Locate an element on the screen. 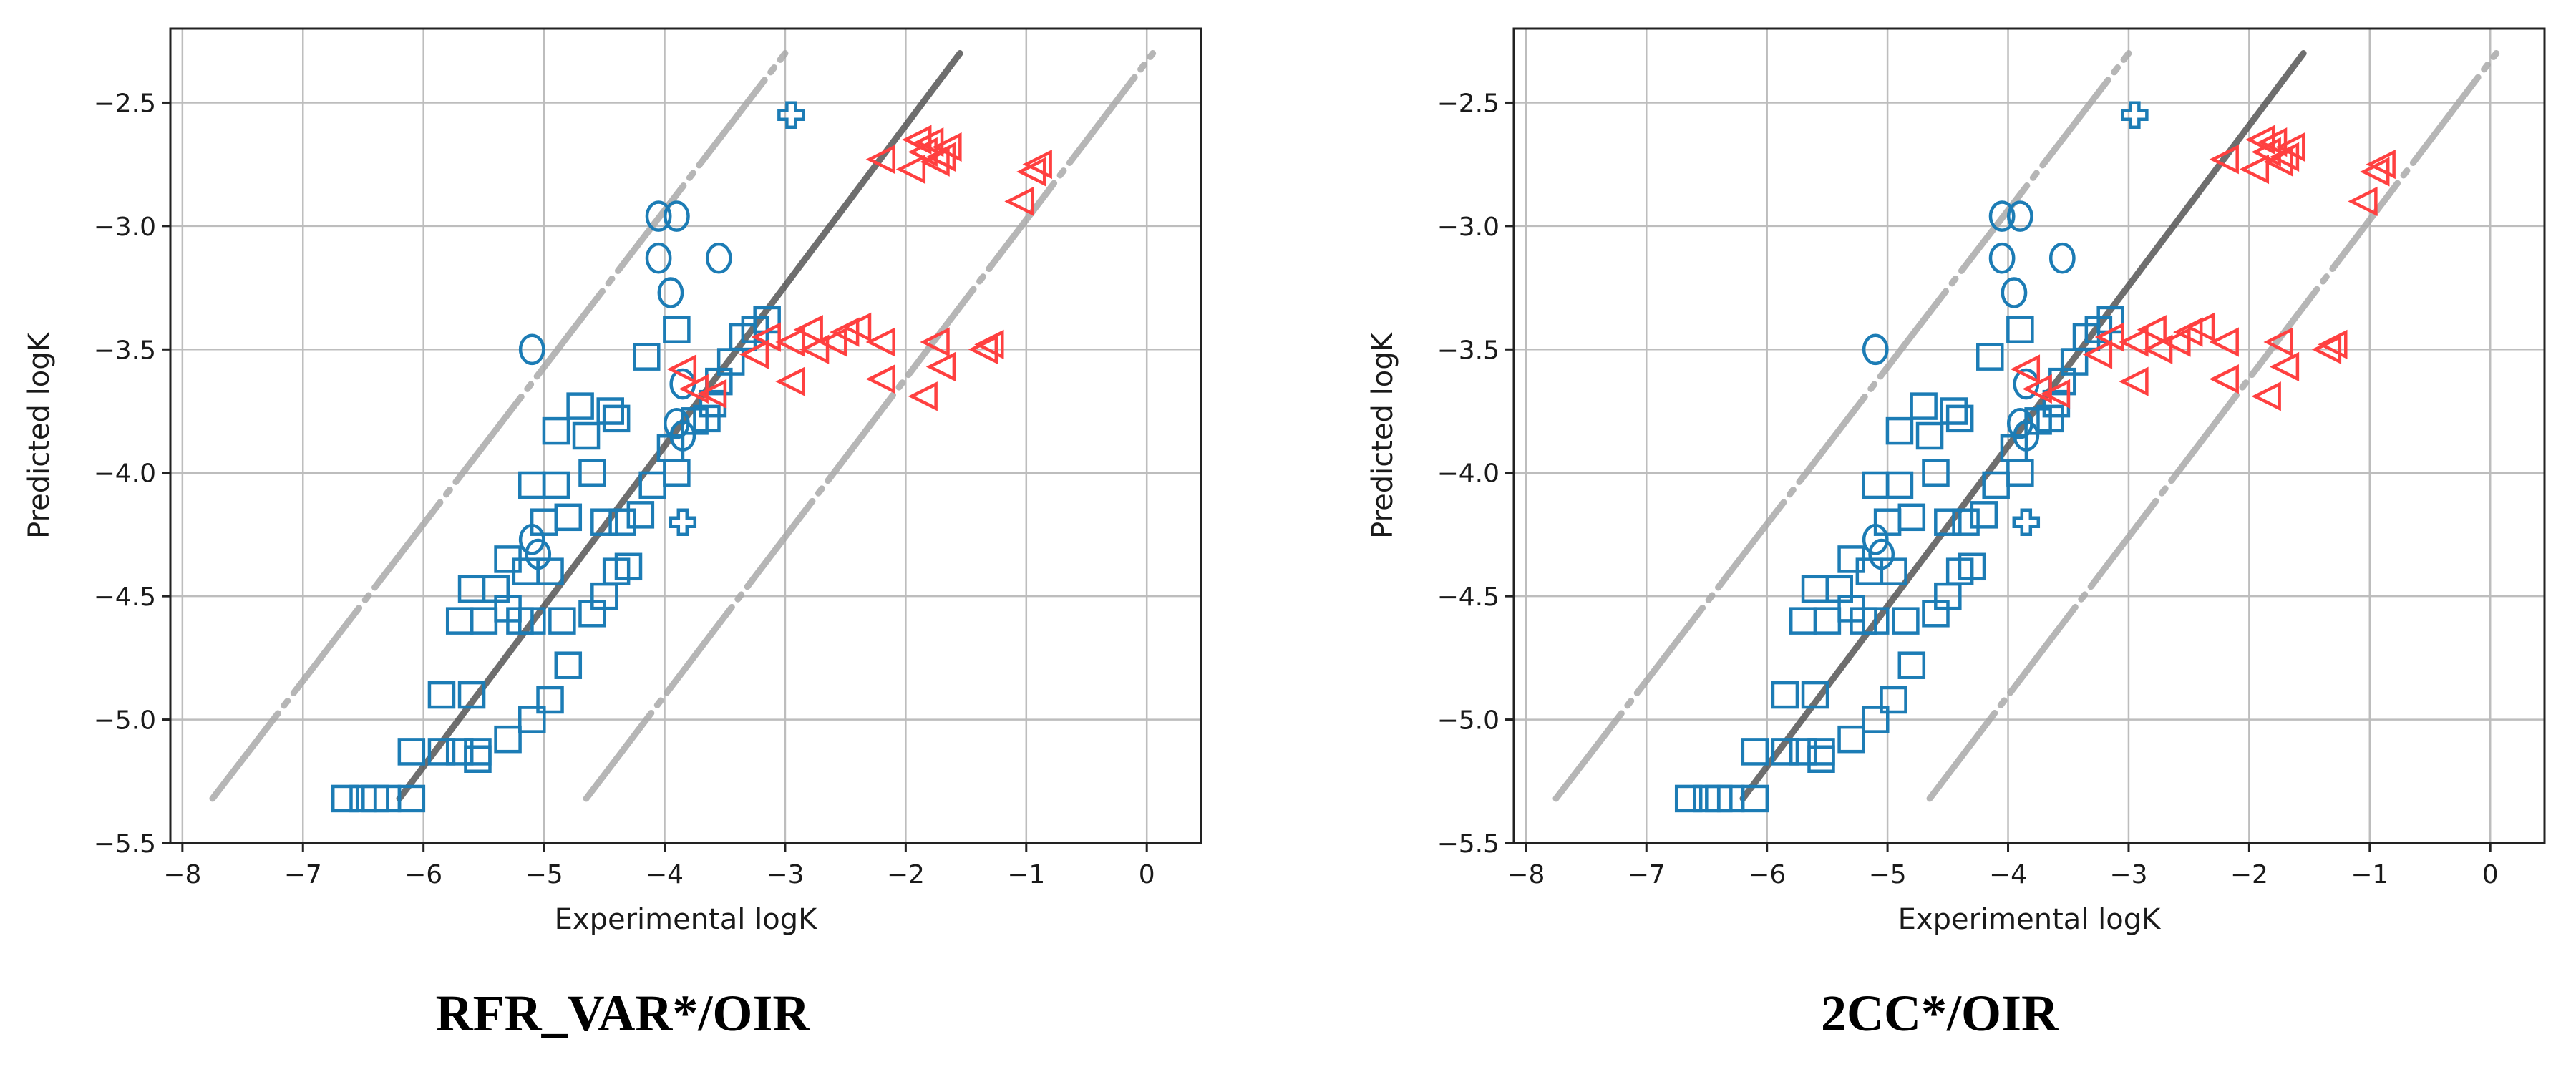  point-plus is located at coordinates (2135, 115).